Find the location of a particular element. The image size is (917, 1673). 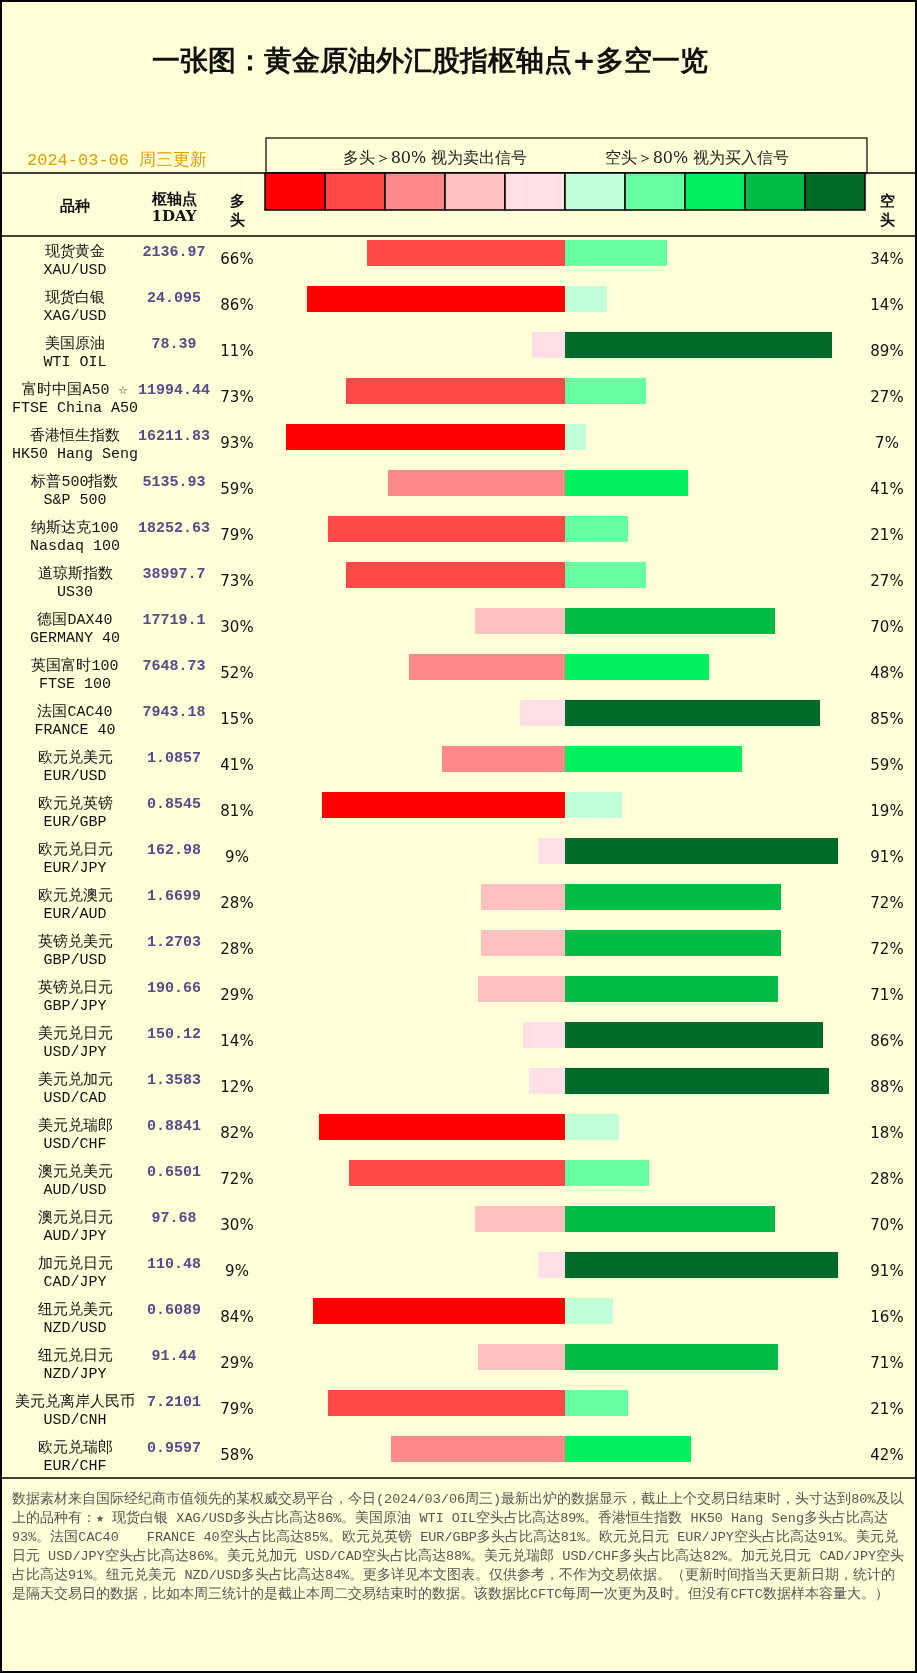

y-tick-label: 现货黄金 XAU/USD is located at coordinates (75, 261).